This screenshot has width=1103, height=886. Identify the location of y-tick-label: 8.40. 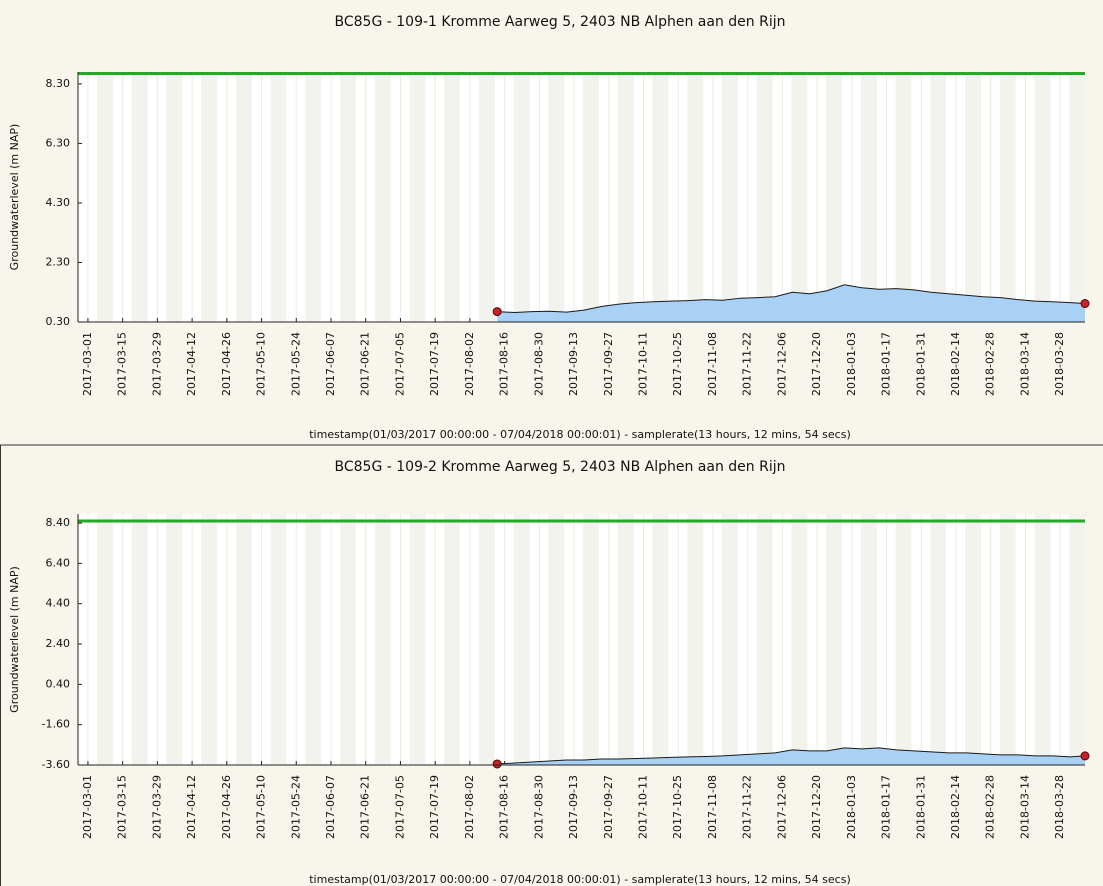
(58, 522).